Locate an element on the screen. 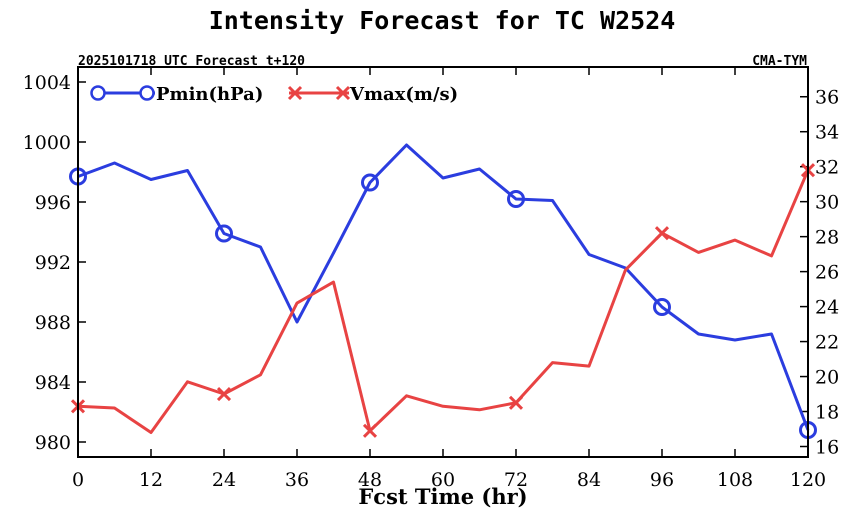 The height and width of the screenshot is (525, 860). y-left-tick-label: 980 is located at coordinates (53, 443).